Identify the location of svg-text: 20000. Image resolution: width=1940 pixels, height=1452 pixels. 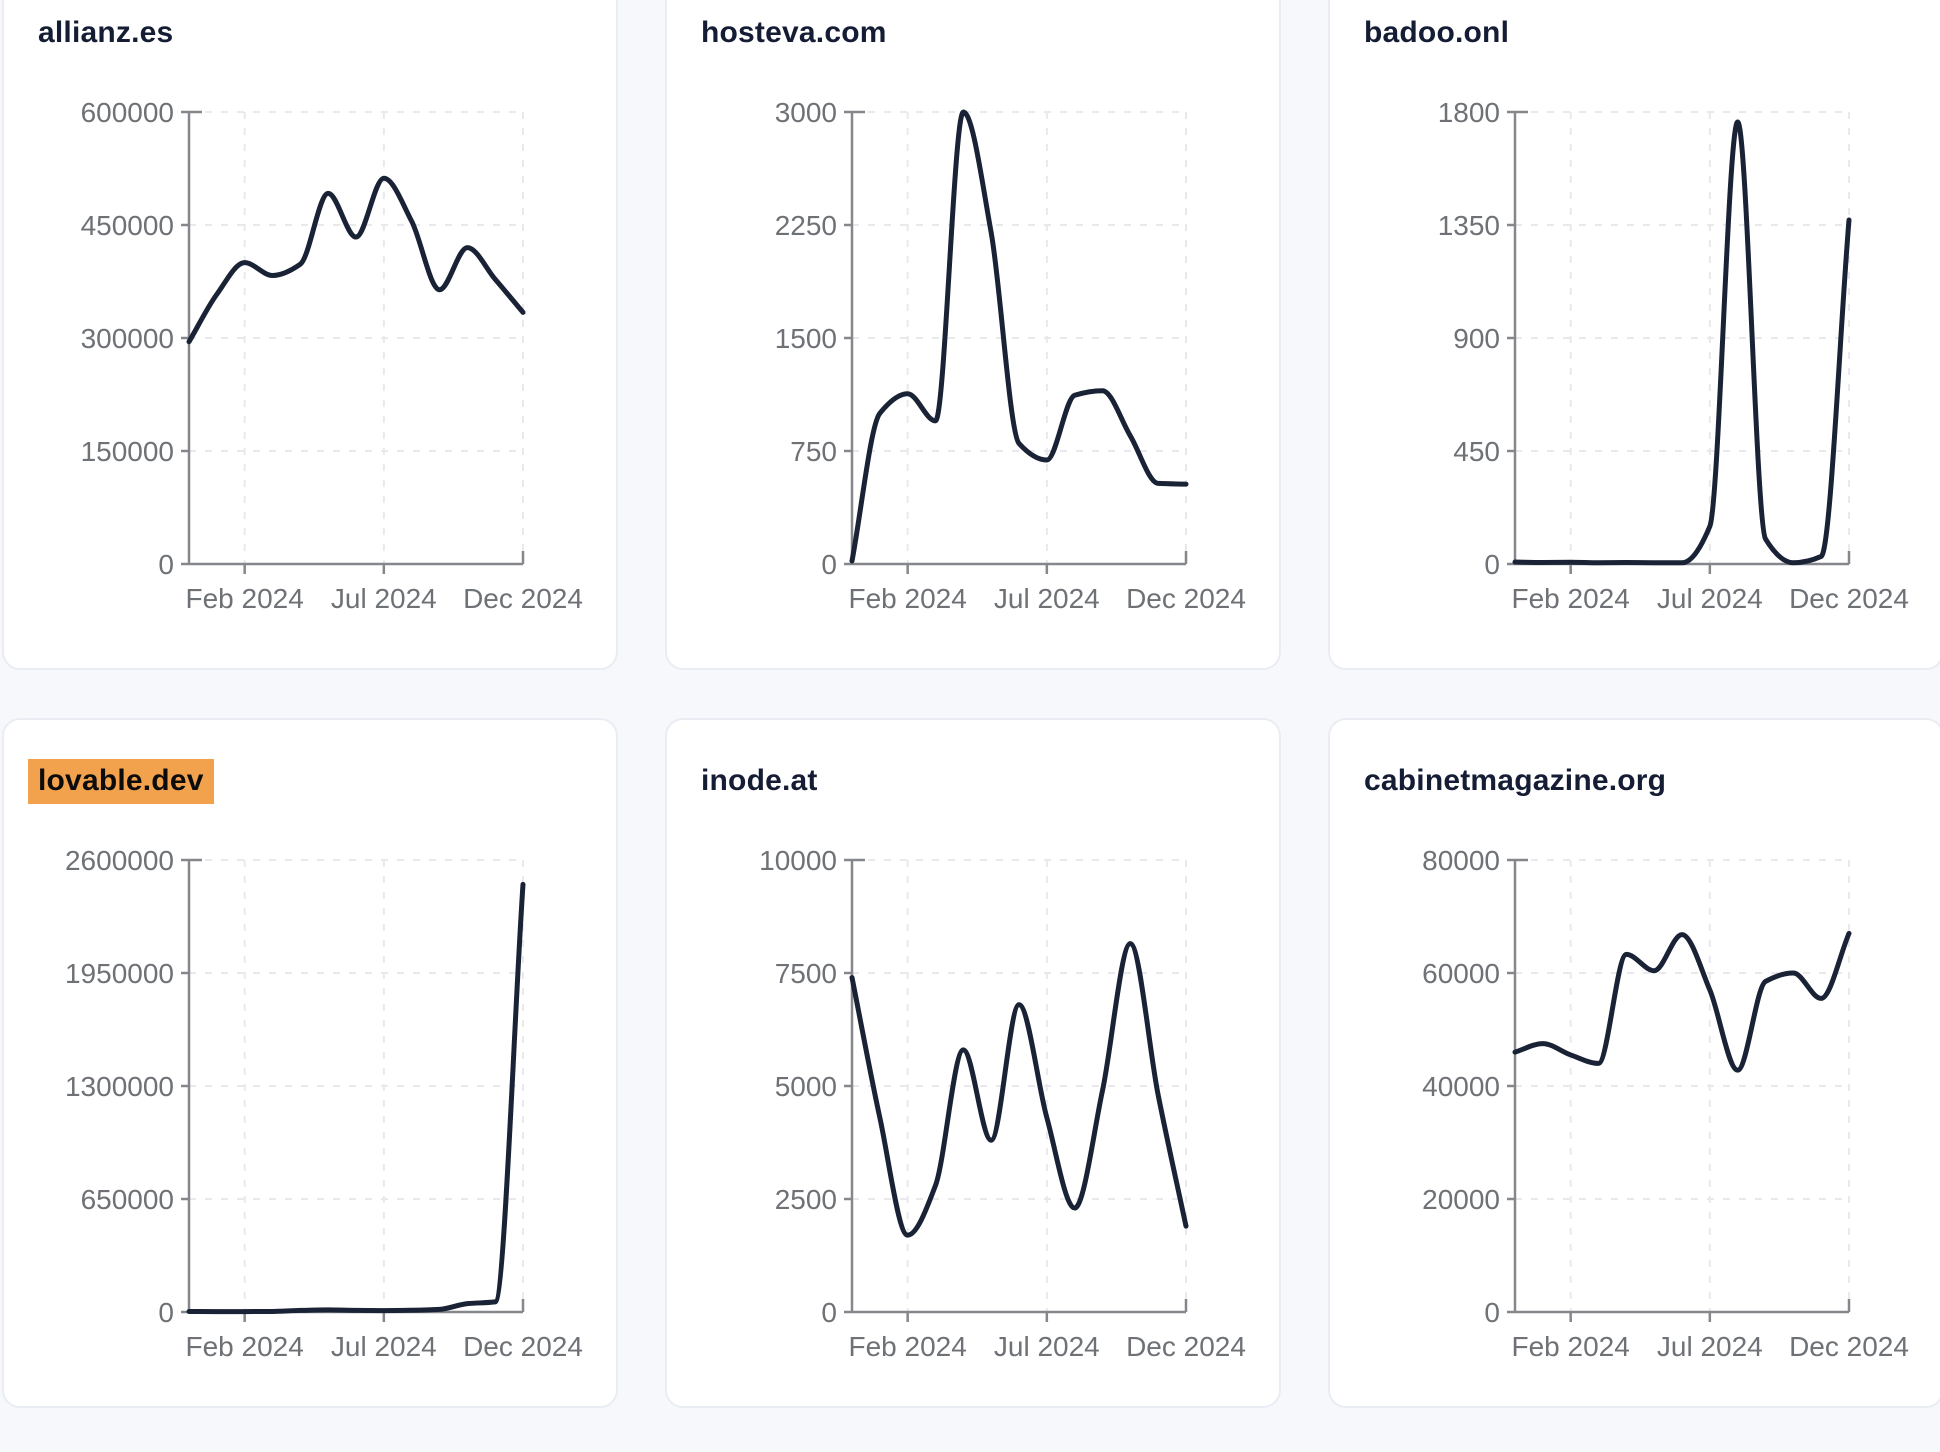
(1461, 1199).